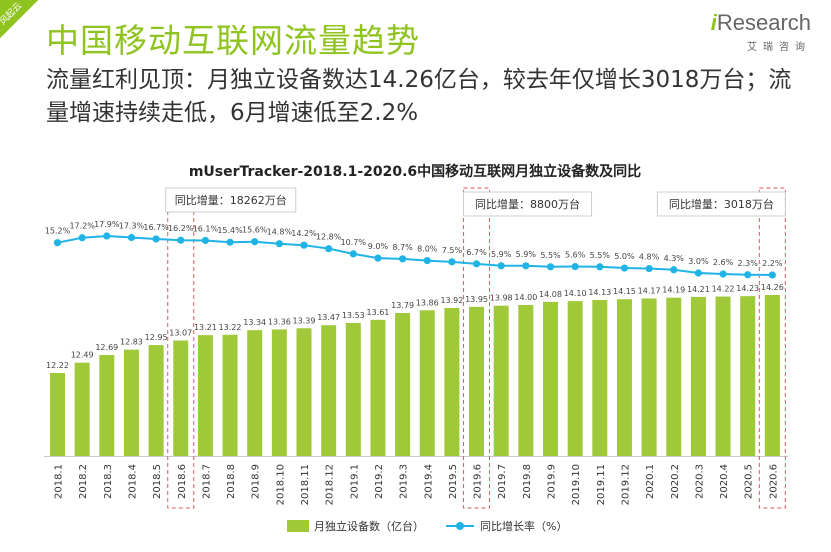  What do you see at coordinates (255, 393) in the screenshot?
I see `bar-2018.9` at bounding box center [255, 393].